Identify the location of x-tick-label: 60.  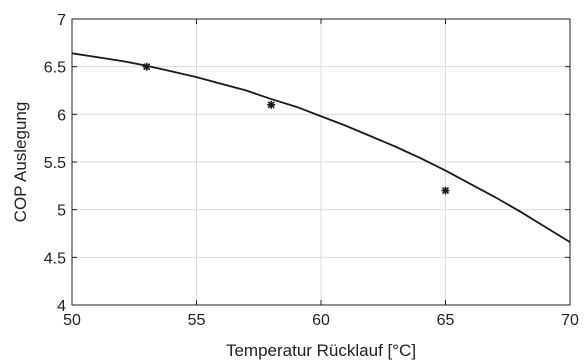
(321, 320).